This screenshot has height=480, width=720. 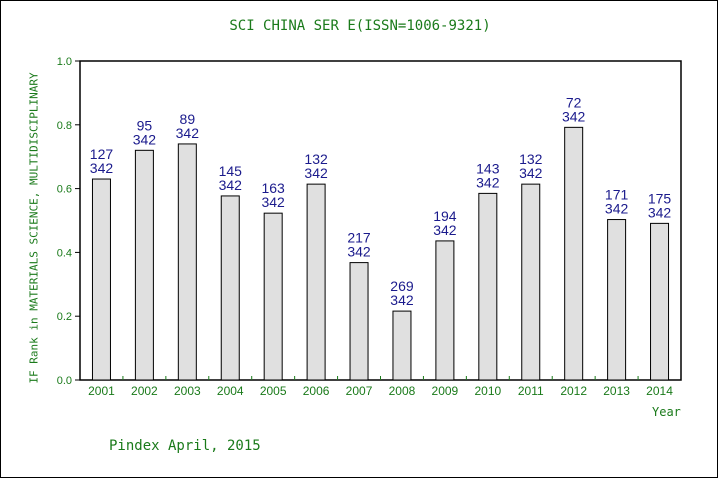 I want to click on bar-rank-label: 143, so click(x=488, y=168).